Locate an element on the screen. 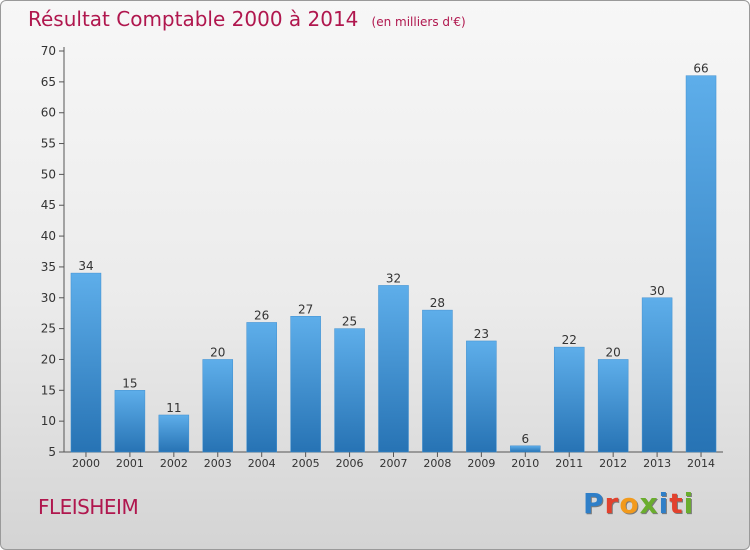 The width and height of the screenshot is (750, 550). chart-subtitle: (en milliers d'€) is located at coordinates (418, 22).